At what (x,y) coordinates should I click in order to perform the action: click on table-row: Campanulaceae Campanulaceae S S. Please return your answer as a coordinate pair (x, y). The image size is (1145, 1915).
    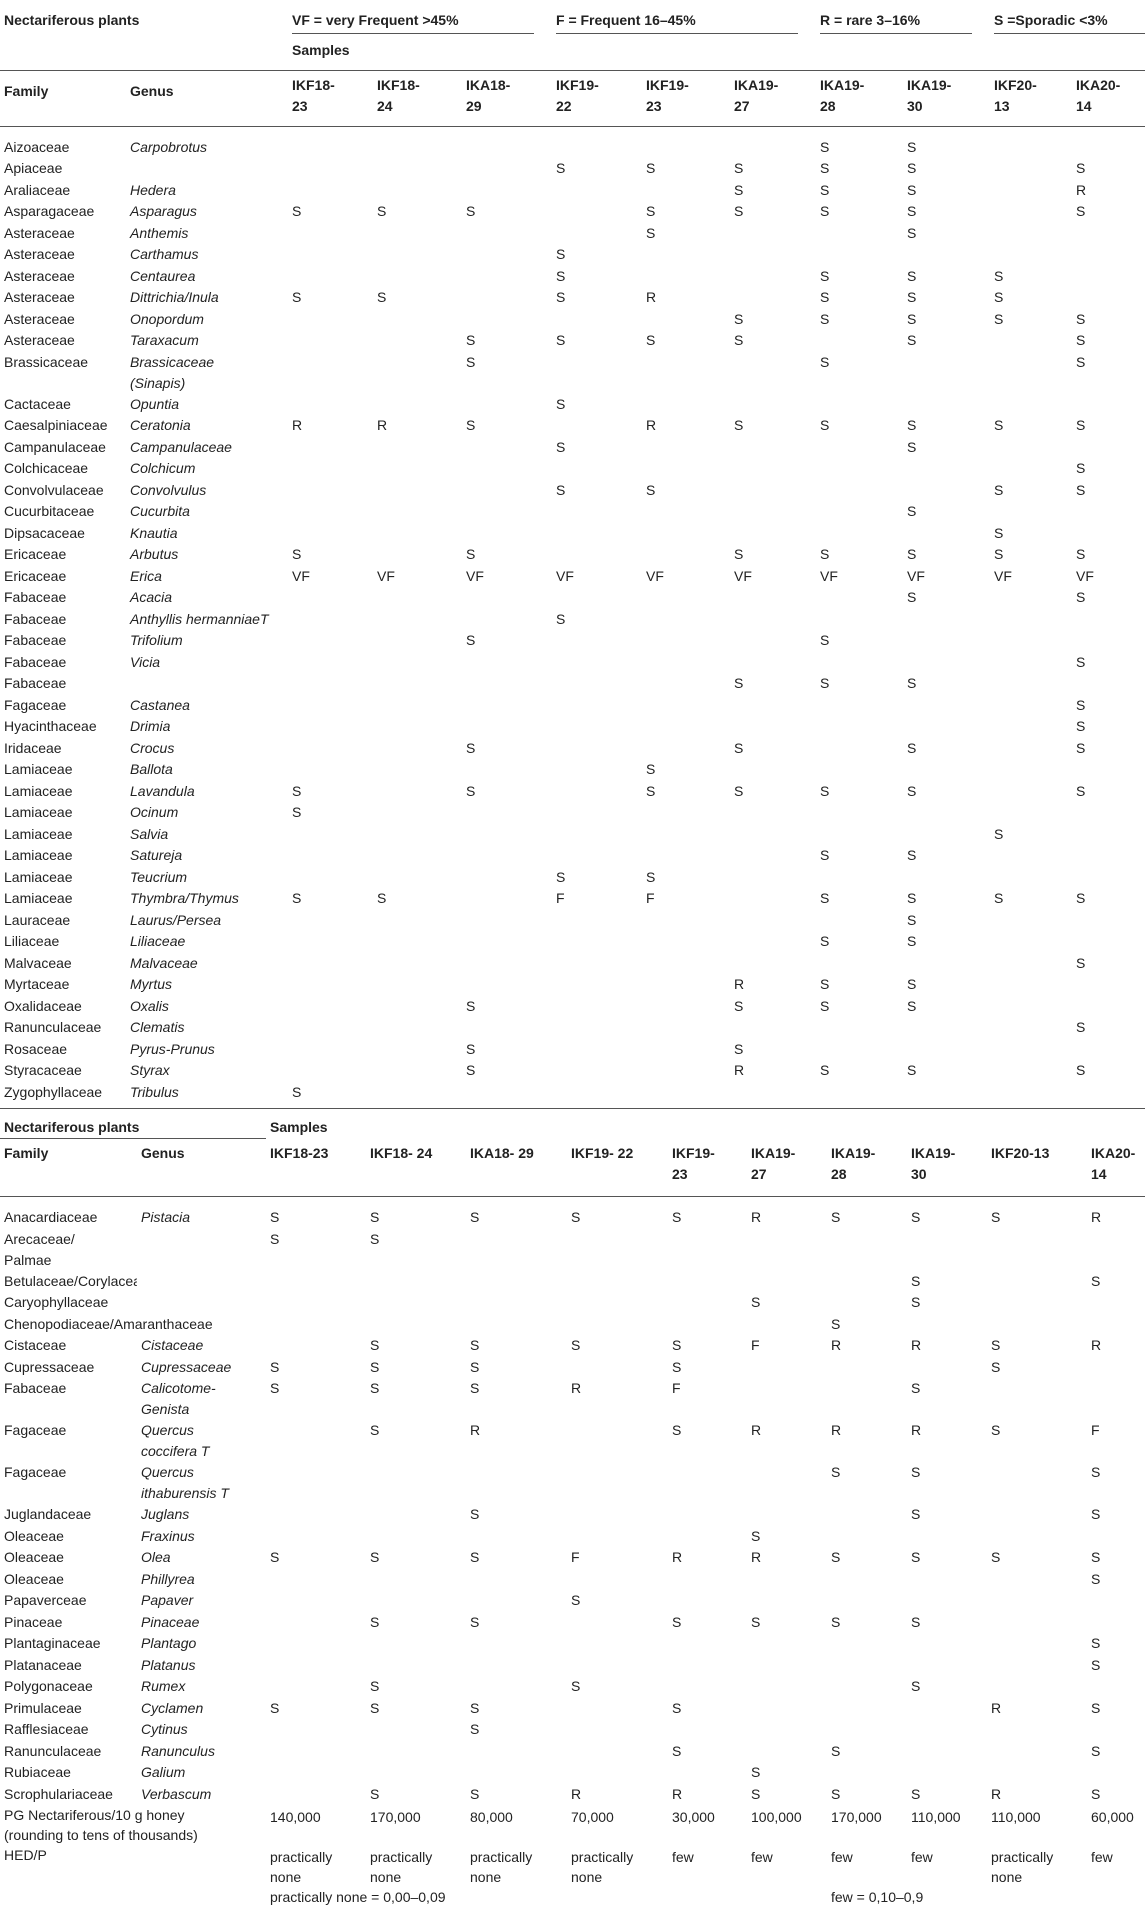
    Looking at the image, I should click on (572, 448).